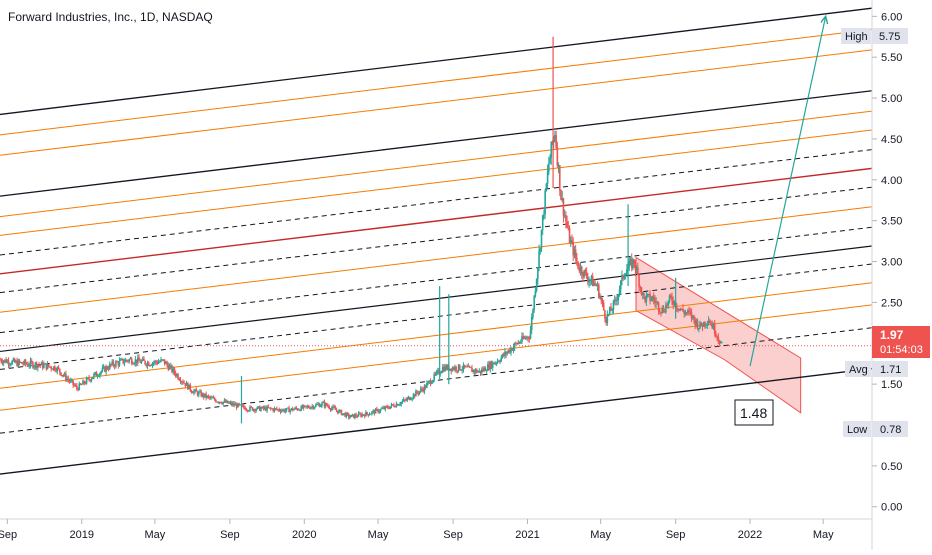  I want to click on time-axis: Sep 2019 May Sep 2020 May Sep 2021 May Sep 2022 May, so click(417, 530).